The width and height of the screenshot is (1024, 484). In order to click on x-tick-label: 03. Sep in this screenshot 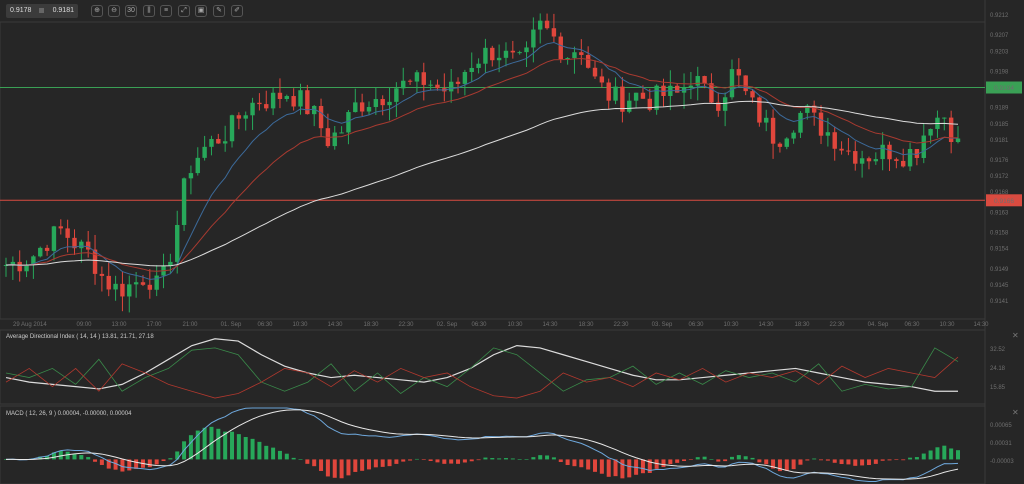, I will do `click(662, 325)`.